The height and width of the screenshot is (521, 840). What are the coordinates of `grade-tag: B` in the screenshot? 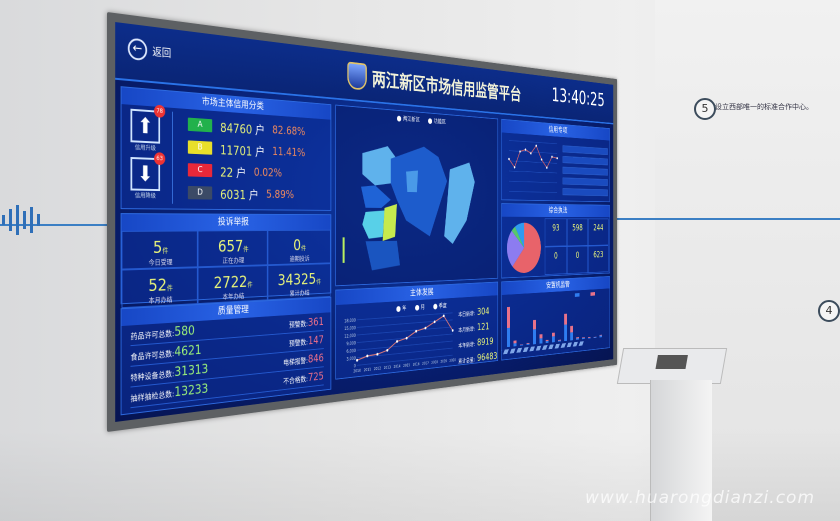 It's located at (200, 147).